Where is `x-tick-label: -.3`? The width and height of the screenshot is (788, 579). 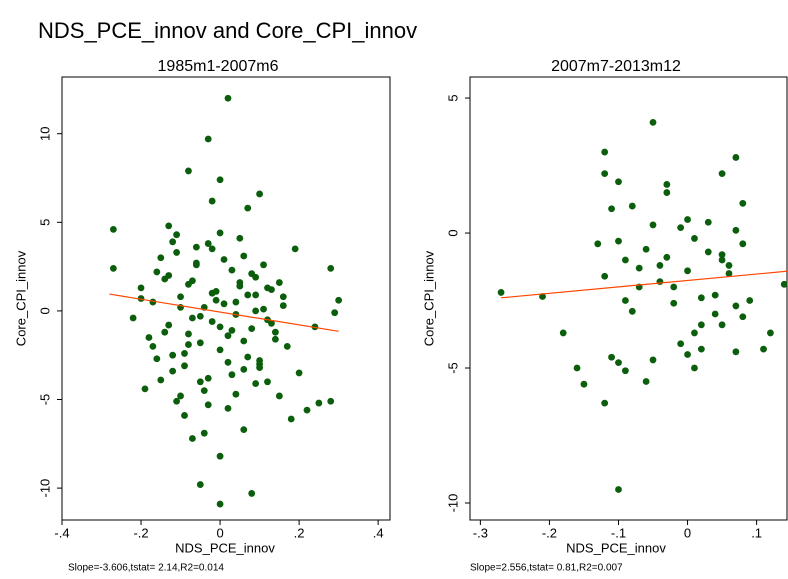
x-tick-label: -.3 is located at coordinates (480, 532).